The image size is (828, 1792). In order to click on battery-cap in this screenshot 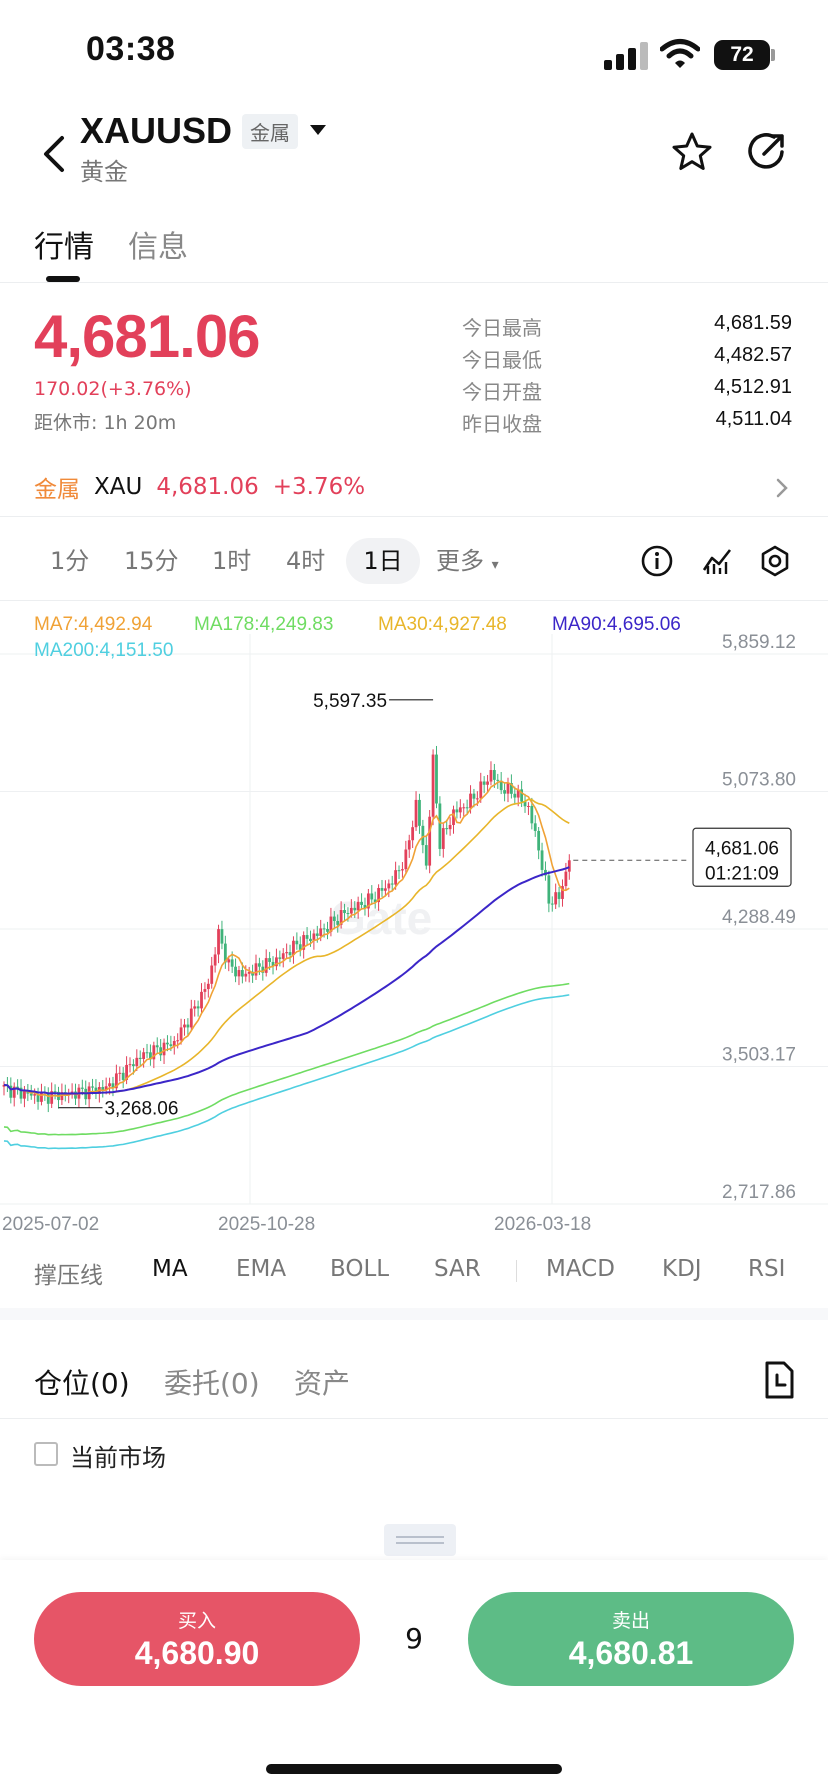, I will do `click(773, 55)`.